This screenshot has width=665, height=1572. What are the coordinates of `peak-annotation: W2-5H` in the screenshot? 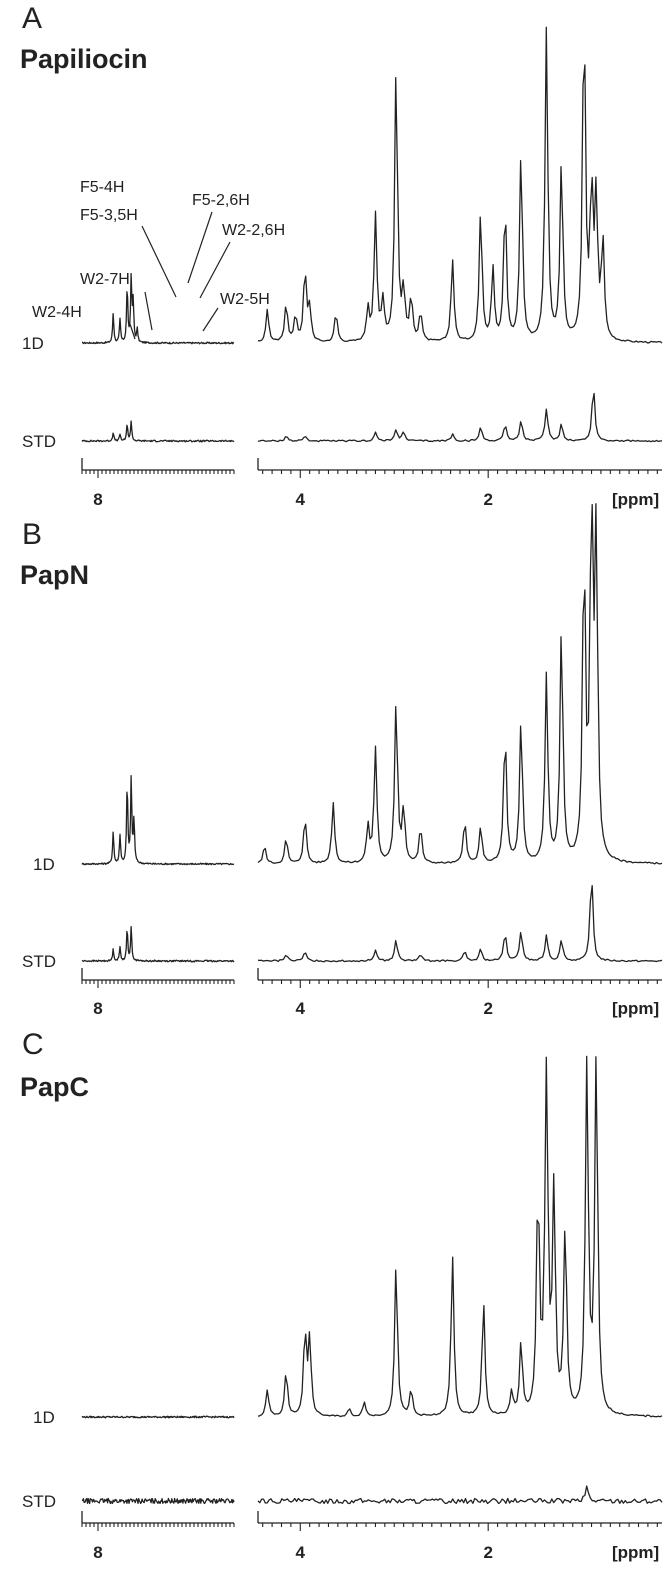 It's located at (245, 299).